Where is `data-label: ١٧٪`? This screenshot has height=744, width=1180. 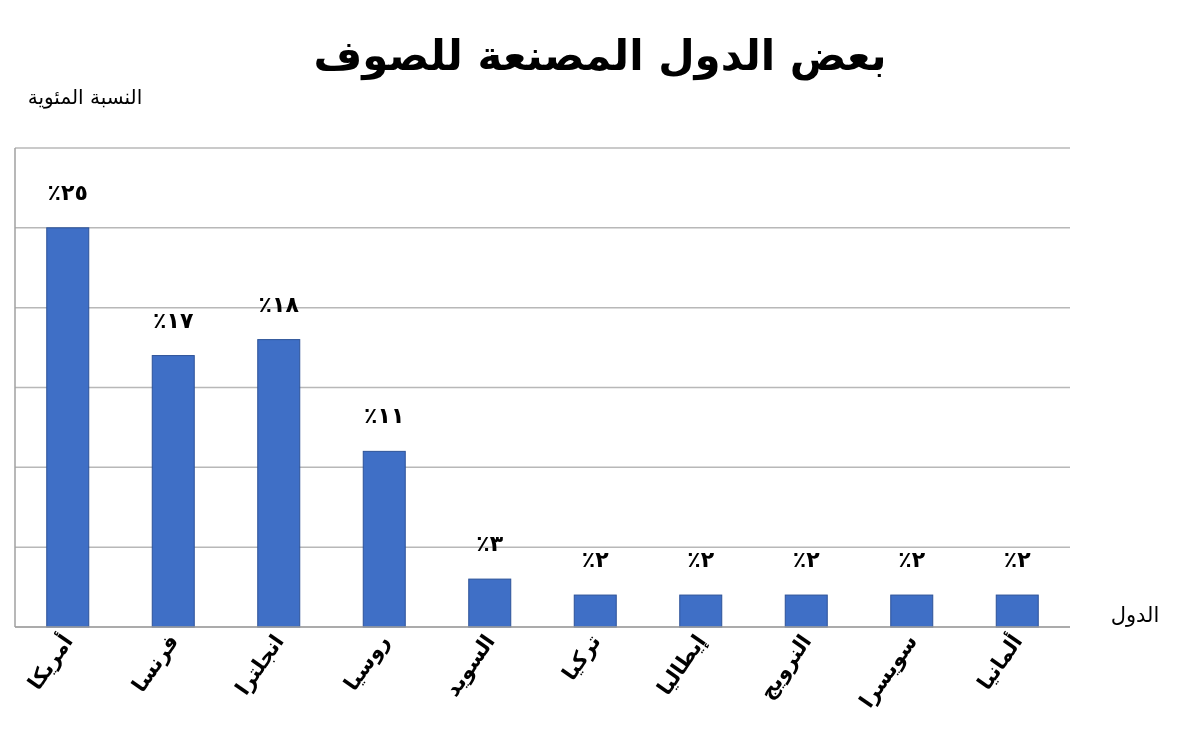 data-label: ١٧٪ is located at coordinates (173, 320).